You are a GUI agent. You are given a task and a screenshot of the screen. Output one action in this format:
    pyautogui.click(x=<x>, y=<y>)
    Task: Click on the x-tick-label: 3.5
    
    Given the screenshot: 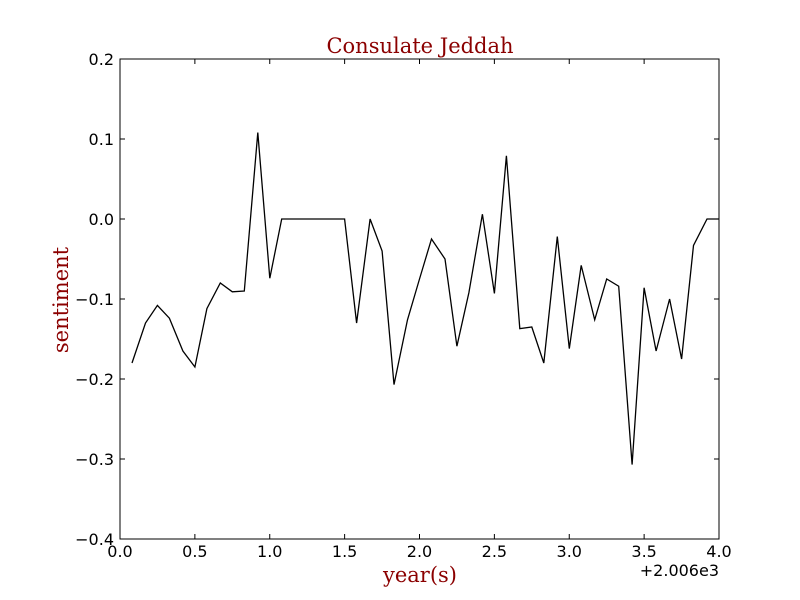 What is the action you would take?
    pyautogui.click(x=643, y=551)
    